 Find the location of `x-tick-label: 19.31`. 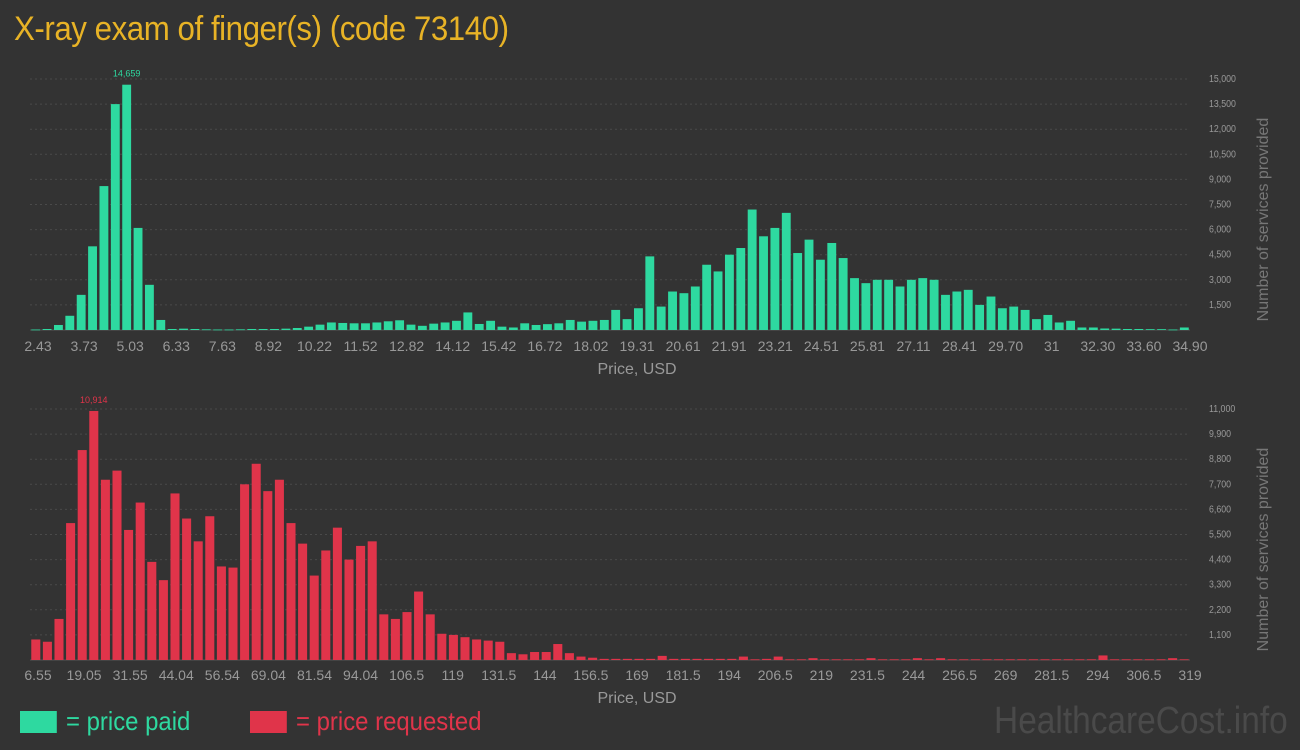

x-tick-label: 19.31 is located at coordinates (637, 346).